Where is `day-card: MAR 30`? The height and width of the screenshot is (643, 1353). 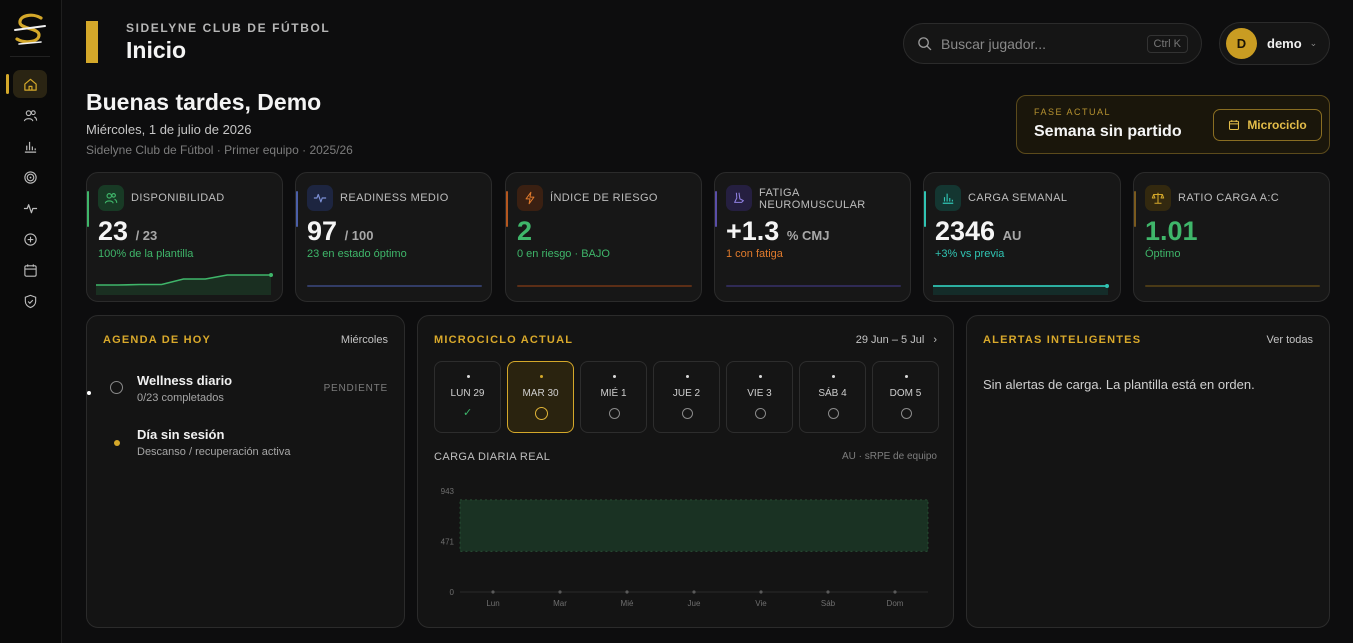
day-card: MAR 30 is located at coordinates (540, 397).